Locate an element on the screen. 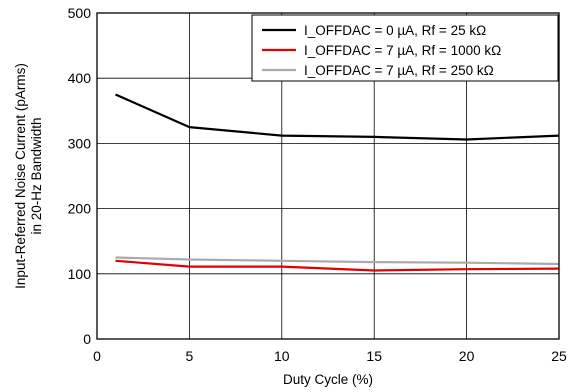  legend-label-series-3: I_OFFDAC = 7 µA, Rf = 250 kΩ is located at coordinates (399, 70).